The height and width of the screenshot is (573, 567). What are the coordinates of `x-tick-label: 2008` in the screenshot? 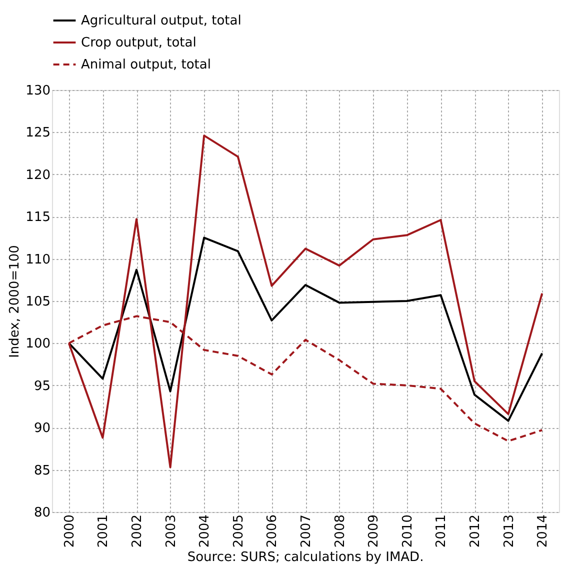 It's located at (340, 531).